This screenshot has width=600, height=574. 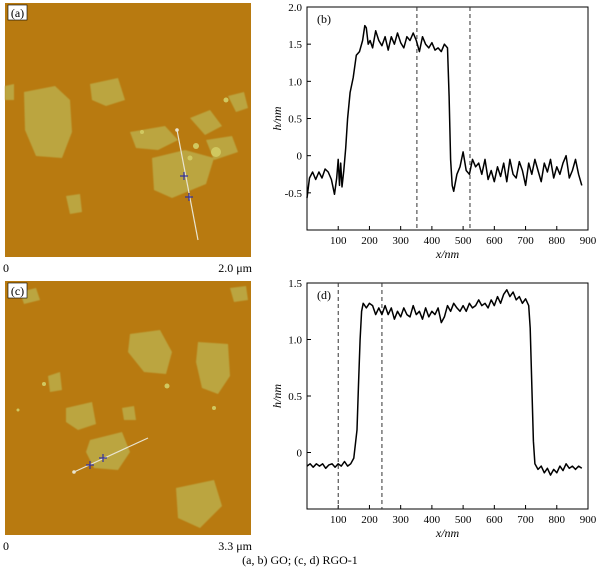 What do you see at coordinates (300, 157) in the screenshot?
I see `y-tick-label-b-1: 0` at bounding box center [300, 157].